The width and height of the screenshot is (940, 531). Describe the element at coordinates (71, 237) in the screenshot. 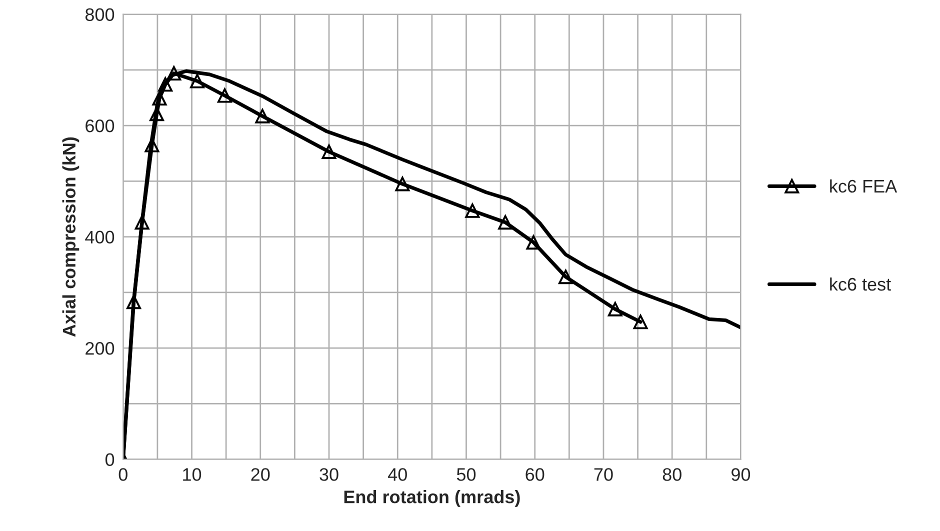

I see `y-axis-title: Axial compression (kN)` at that location.